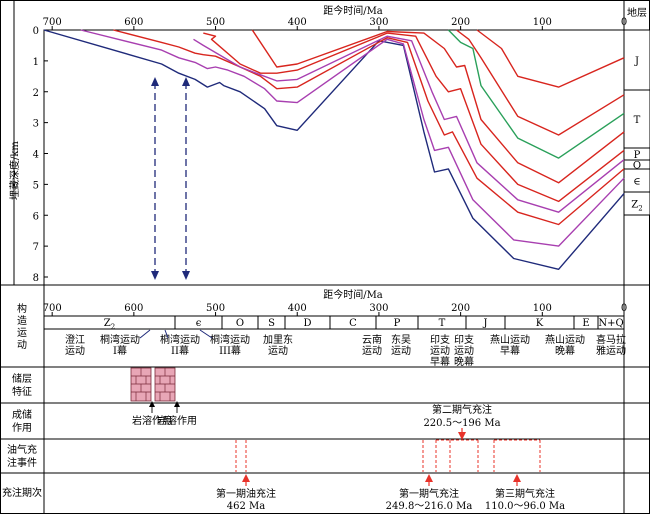  What do you see at coordinates (353, 10) in the screenshot?
I see `x-axis-title-top: 距今时间/Ma` at bounding box center [353, 10].